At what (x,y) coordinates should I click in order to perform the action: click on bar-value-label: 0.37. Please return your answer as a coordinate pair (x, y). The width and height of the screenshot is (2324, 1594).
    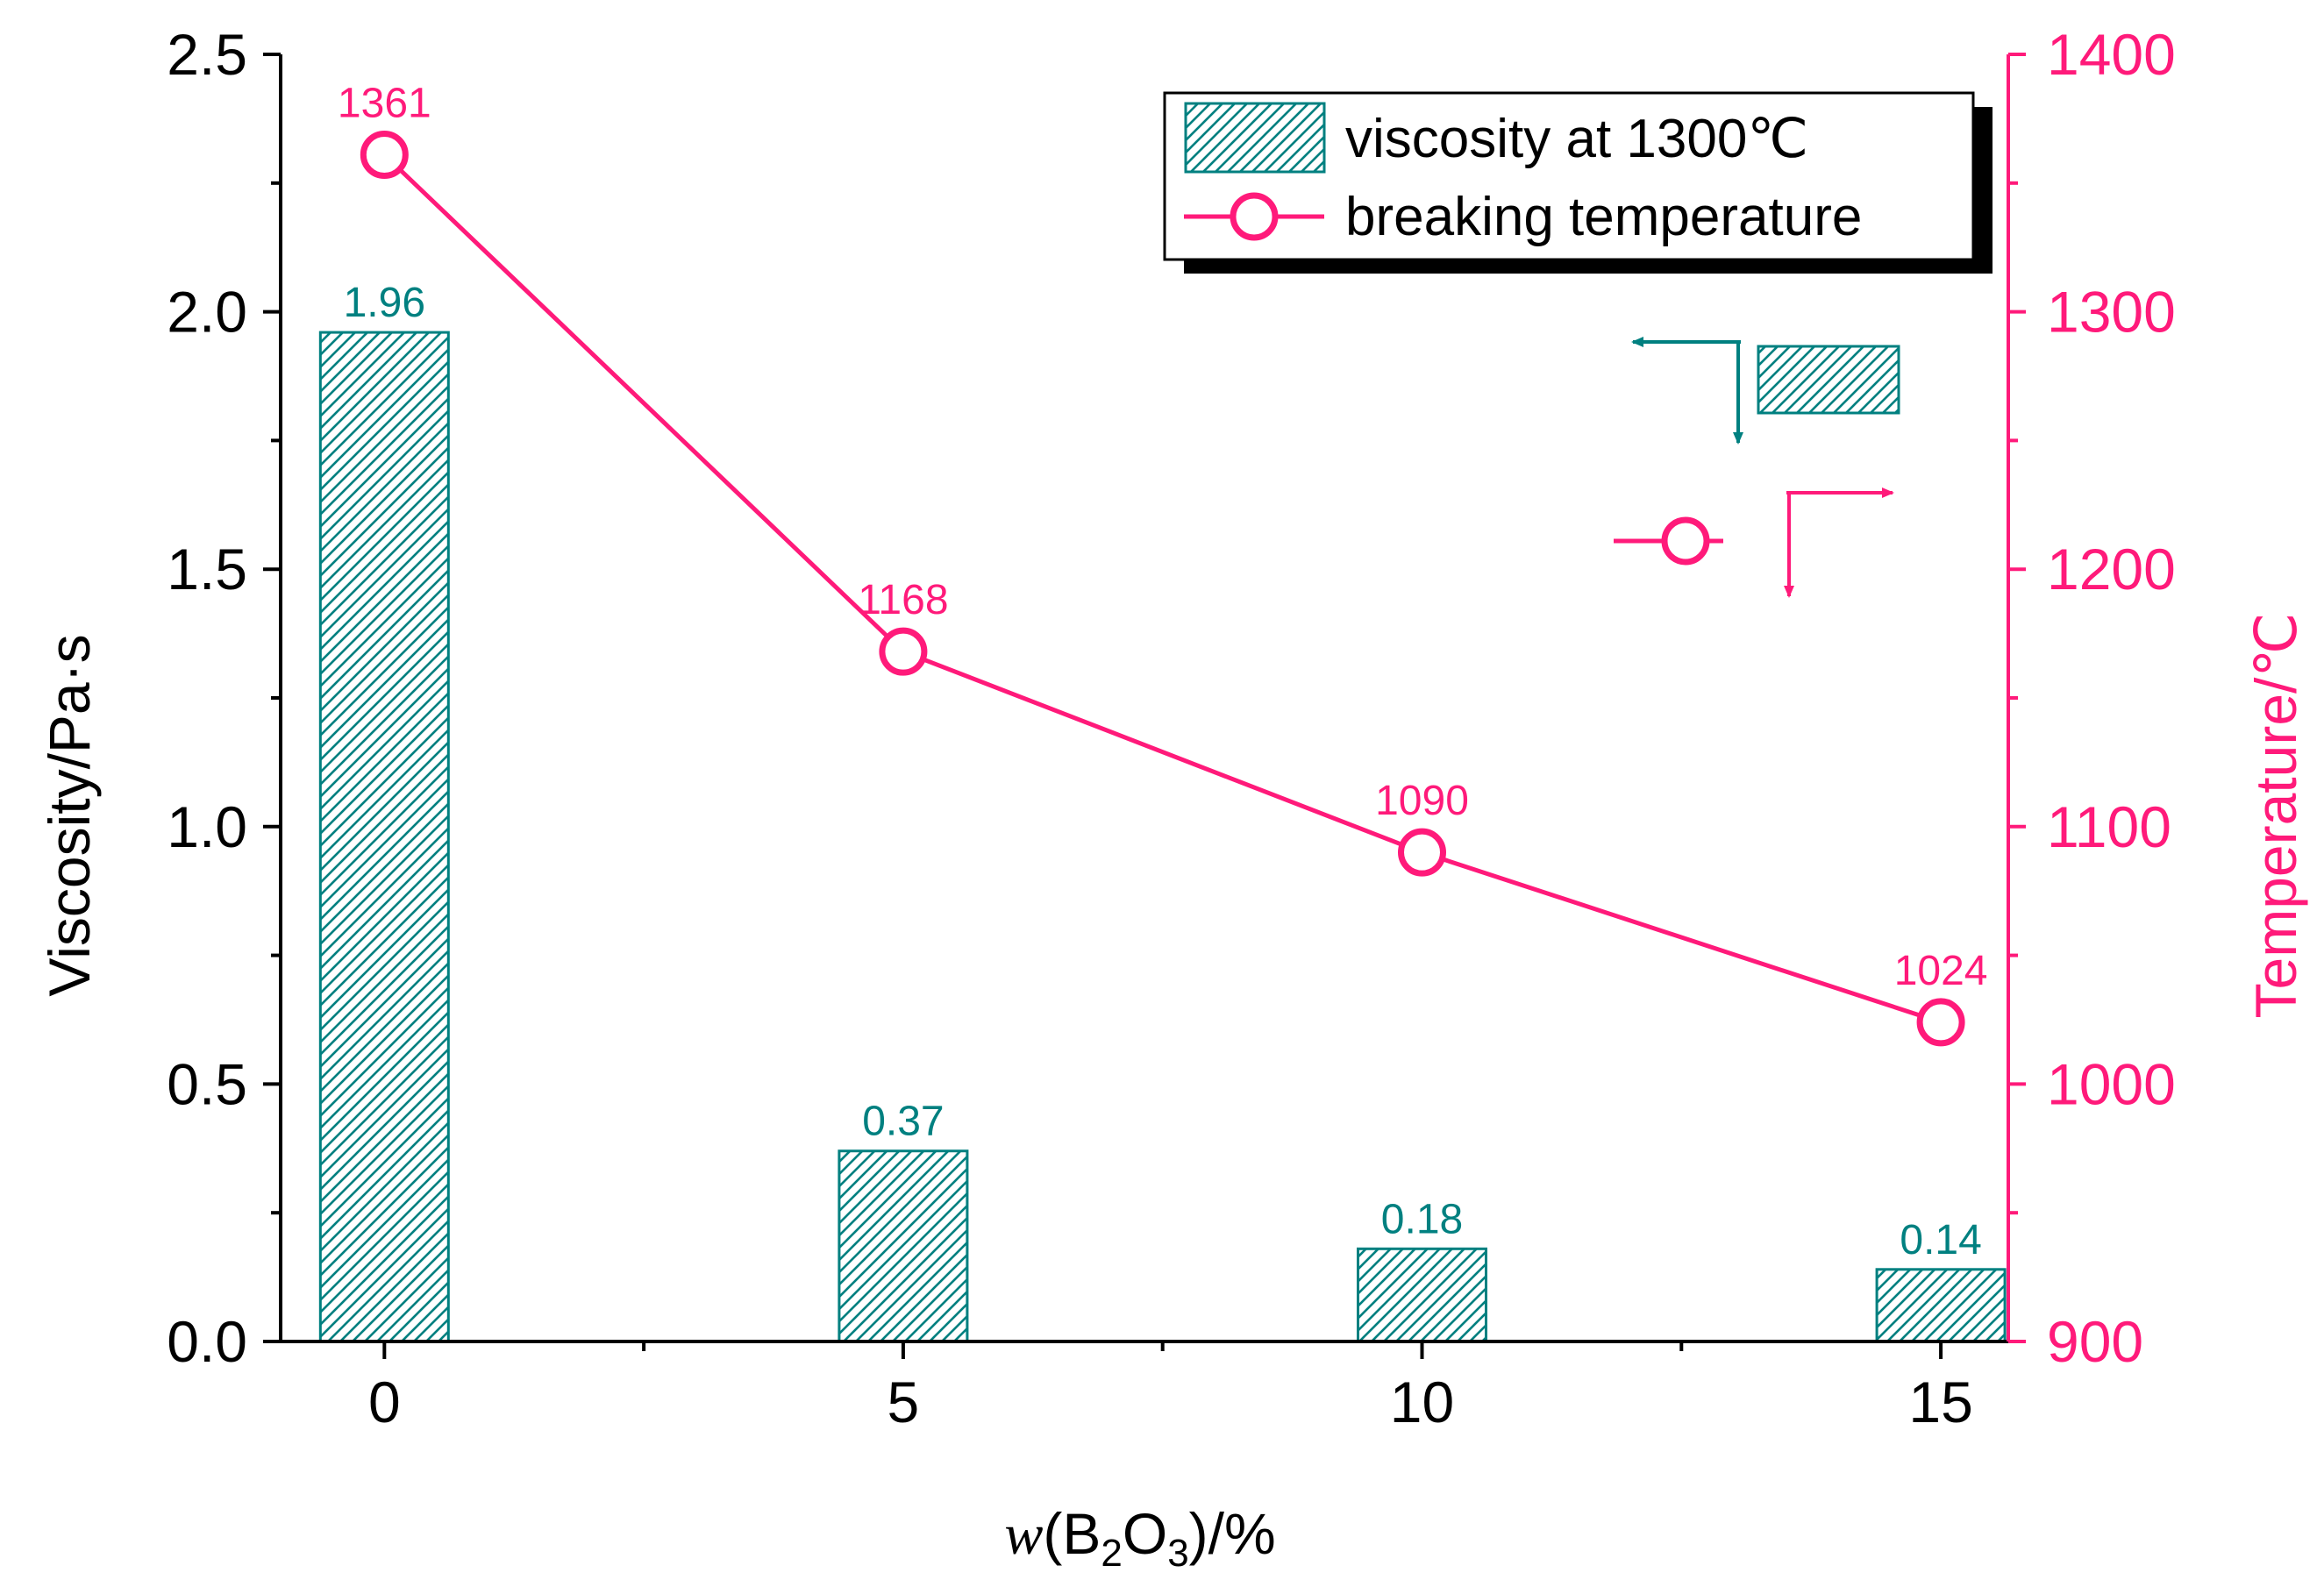
    Looking at the image, I should click on (903, 1122).